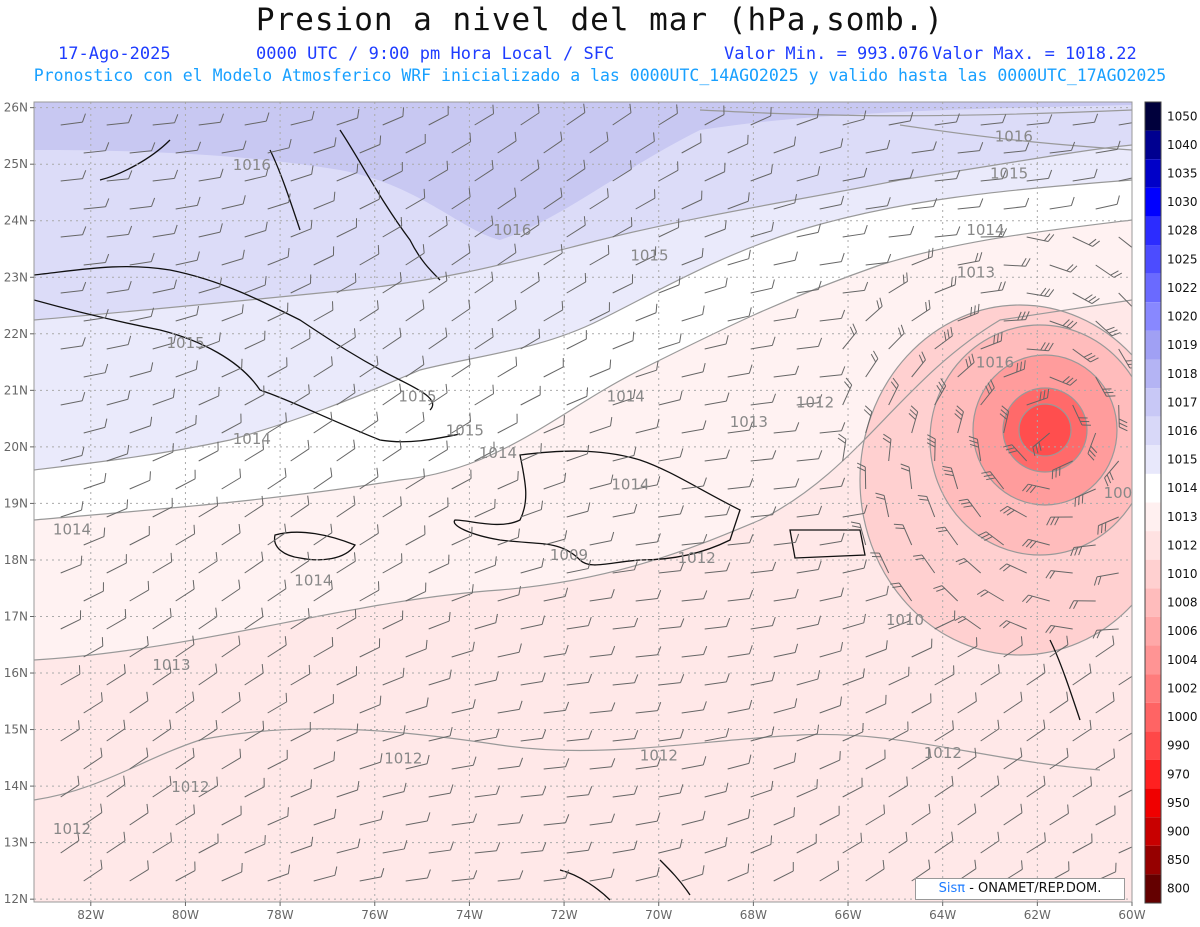  Describe the element at coordinates (1153, 602) in the screenshot. I see `colorbar-swatch` at that location.